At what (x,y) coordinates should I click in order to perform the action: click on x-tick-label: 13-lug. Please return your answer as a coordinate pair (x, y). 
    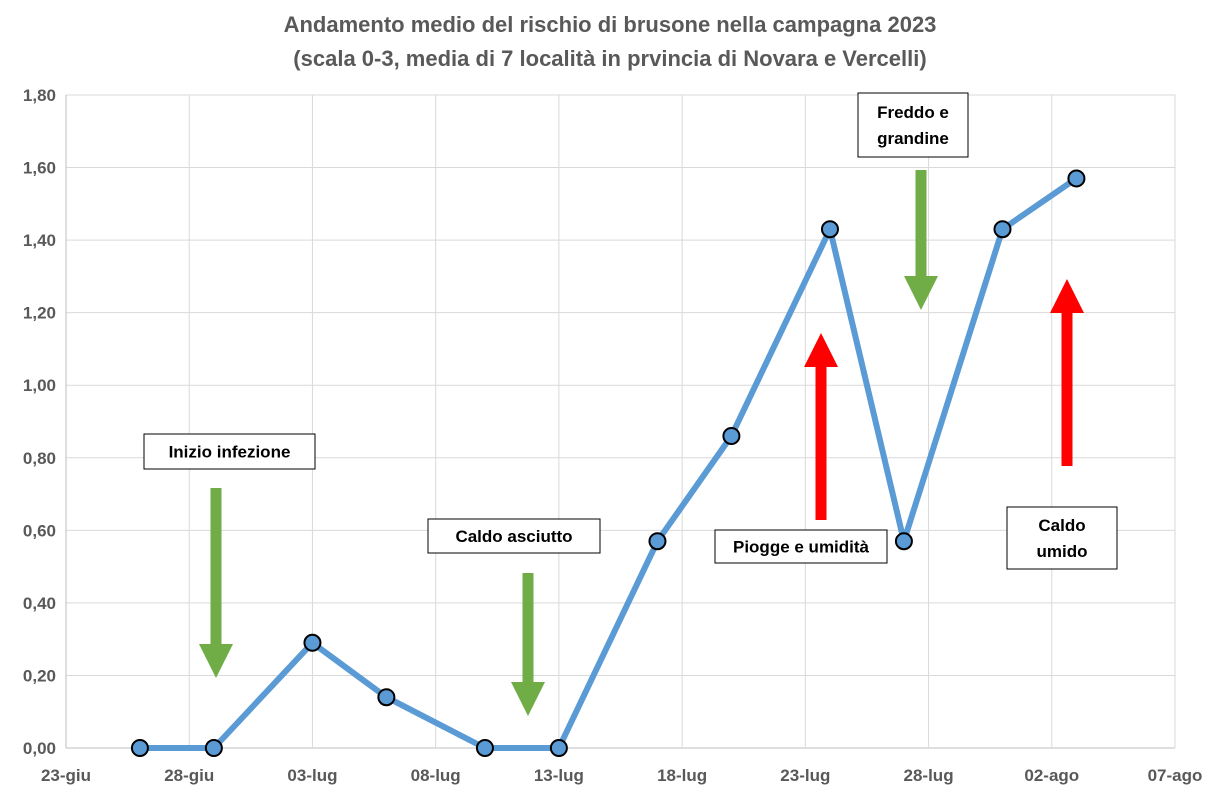
    Looking at the image, I should click on (559, 775).